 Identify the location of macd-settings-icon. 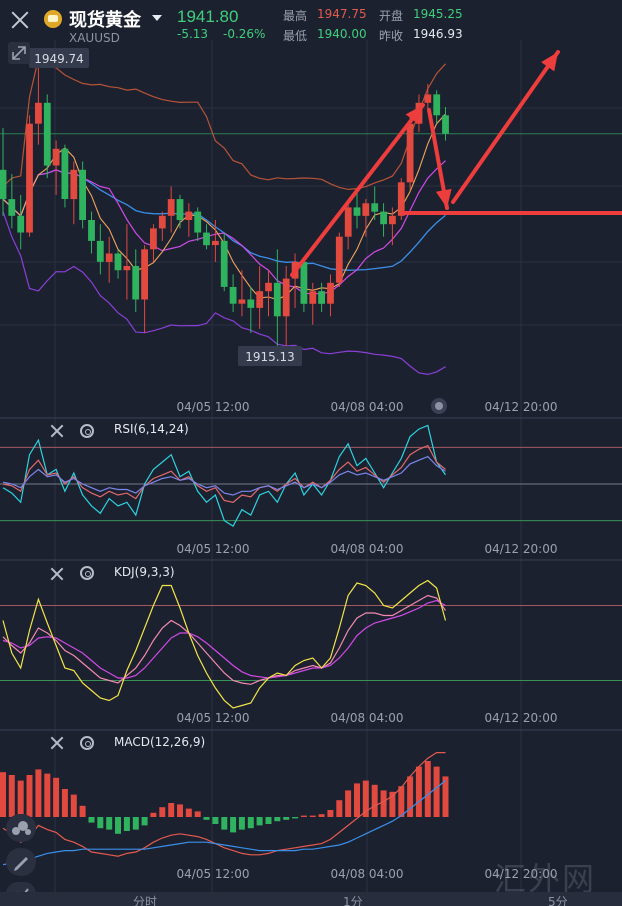
(87, 743).